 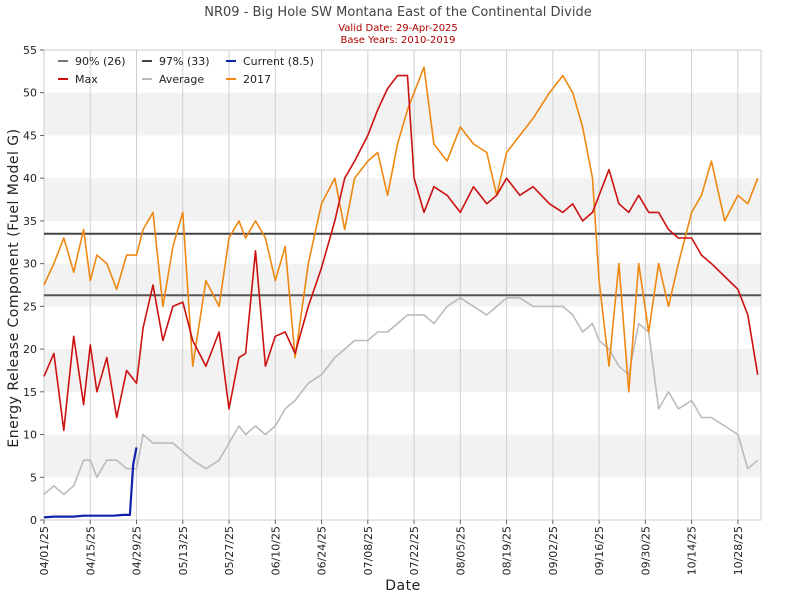 I want to click on y-tick-label: 45, so click(x=30, y=135).